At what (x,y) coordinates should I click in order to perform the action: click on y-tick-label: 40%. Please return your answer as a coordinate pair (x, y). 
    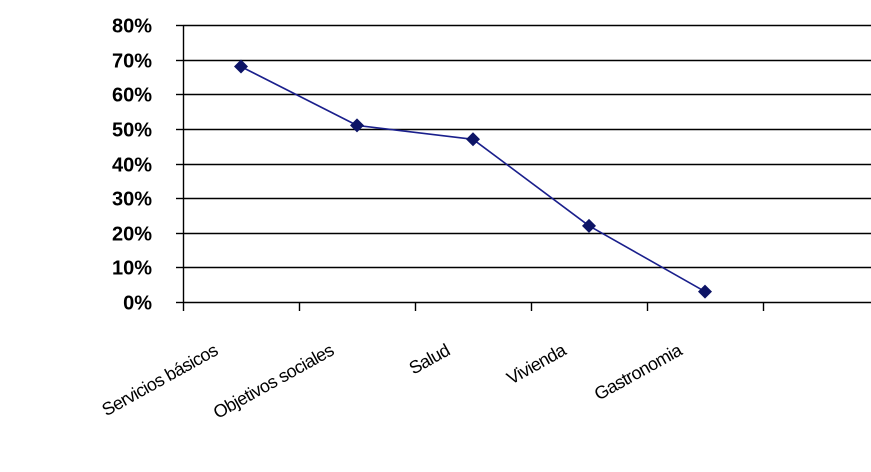
    Looking at the image, I should click on (132, 166).